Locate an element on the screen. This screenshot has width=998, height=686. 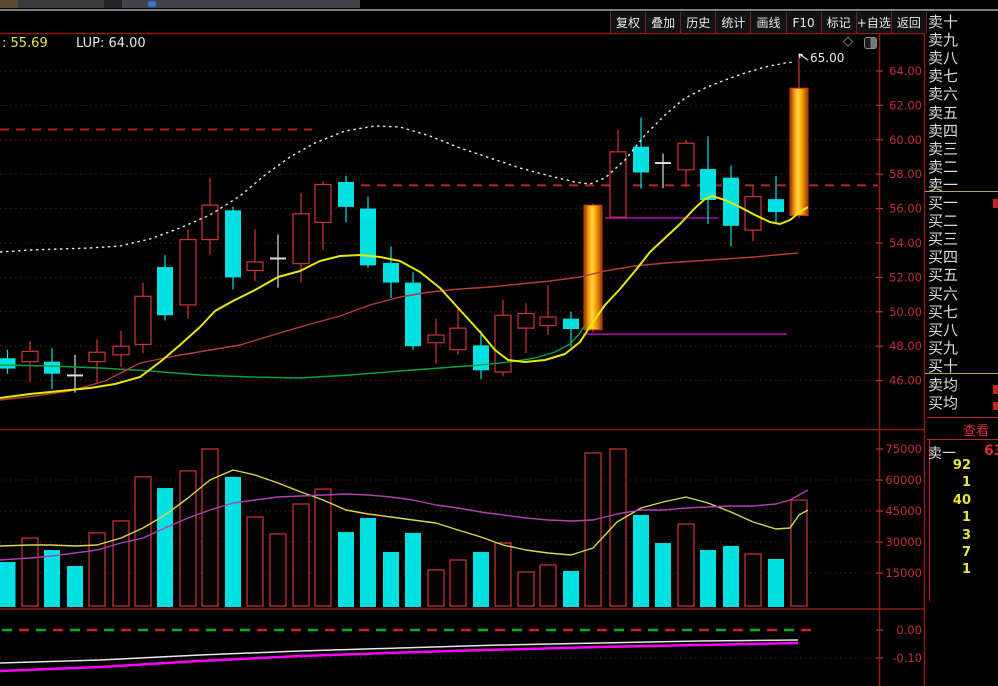
buy-average-row: 买均 is located at coordinates (943, 403).